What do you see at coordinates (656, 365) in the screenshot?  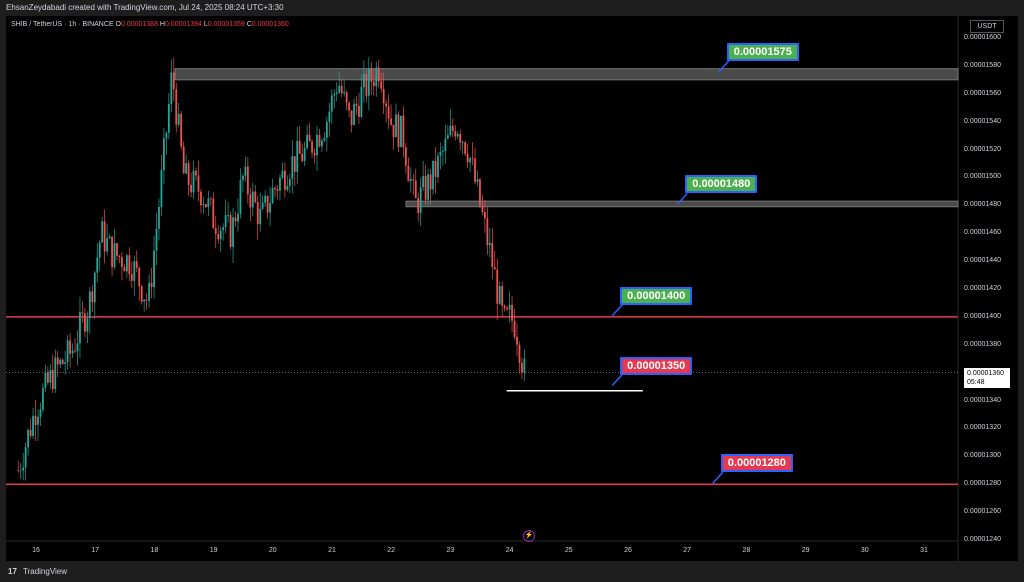 I see `price-label: 0.00001350` at bounding box center [656, 365].